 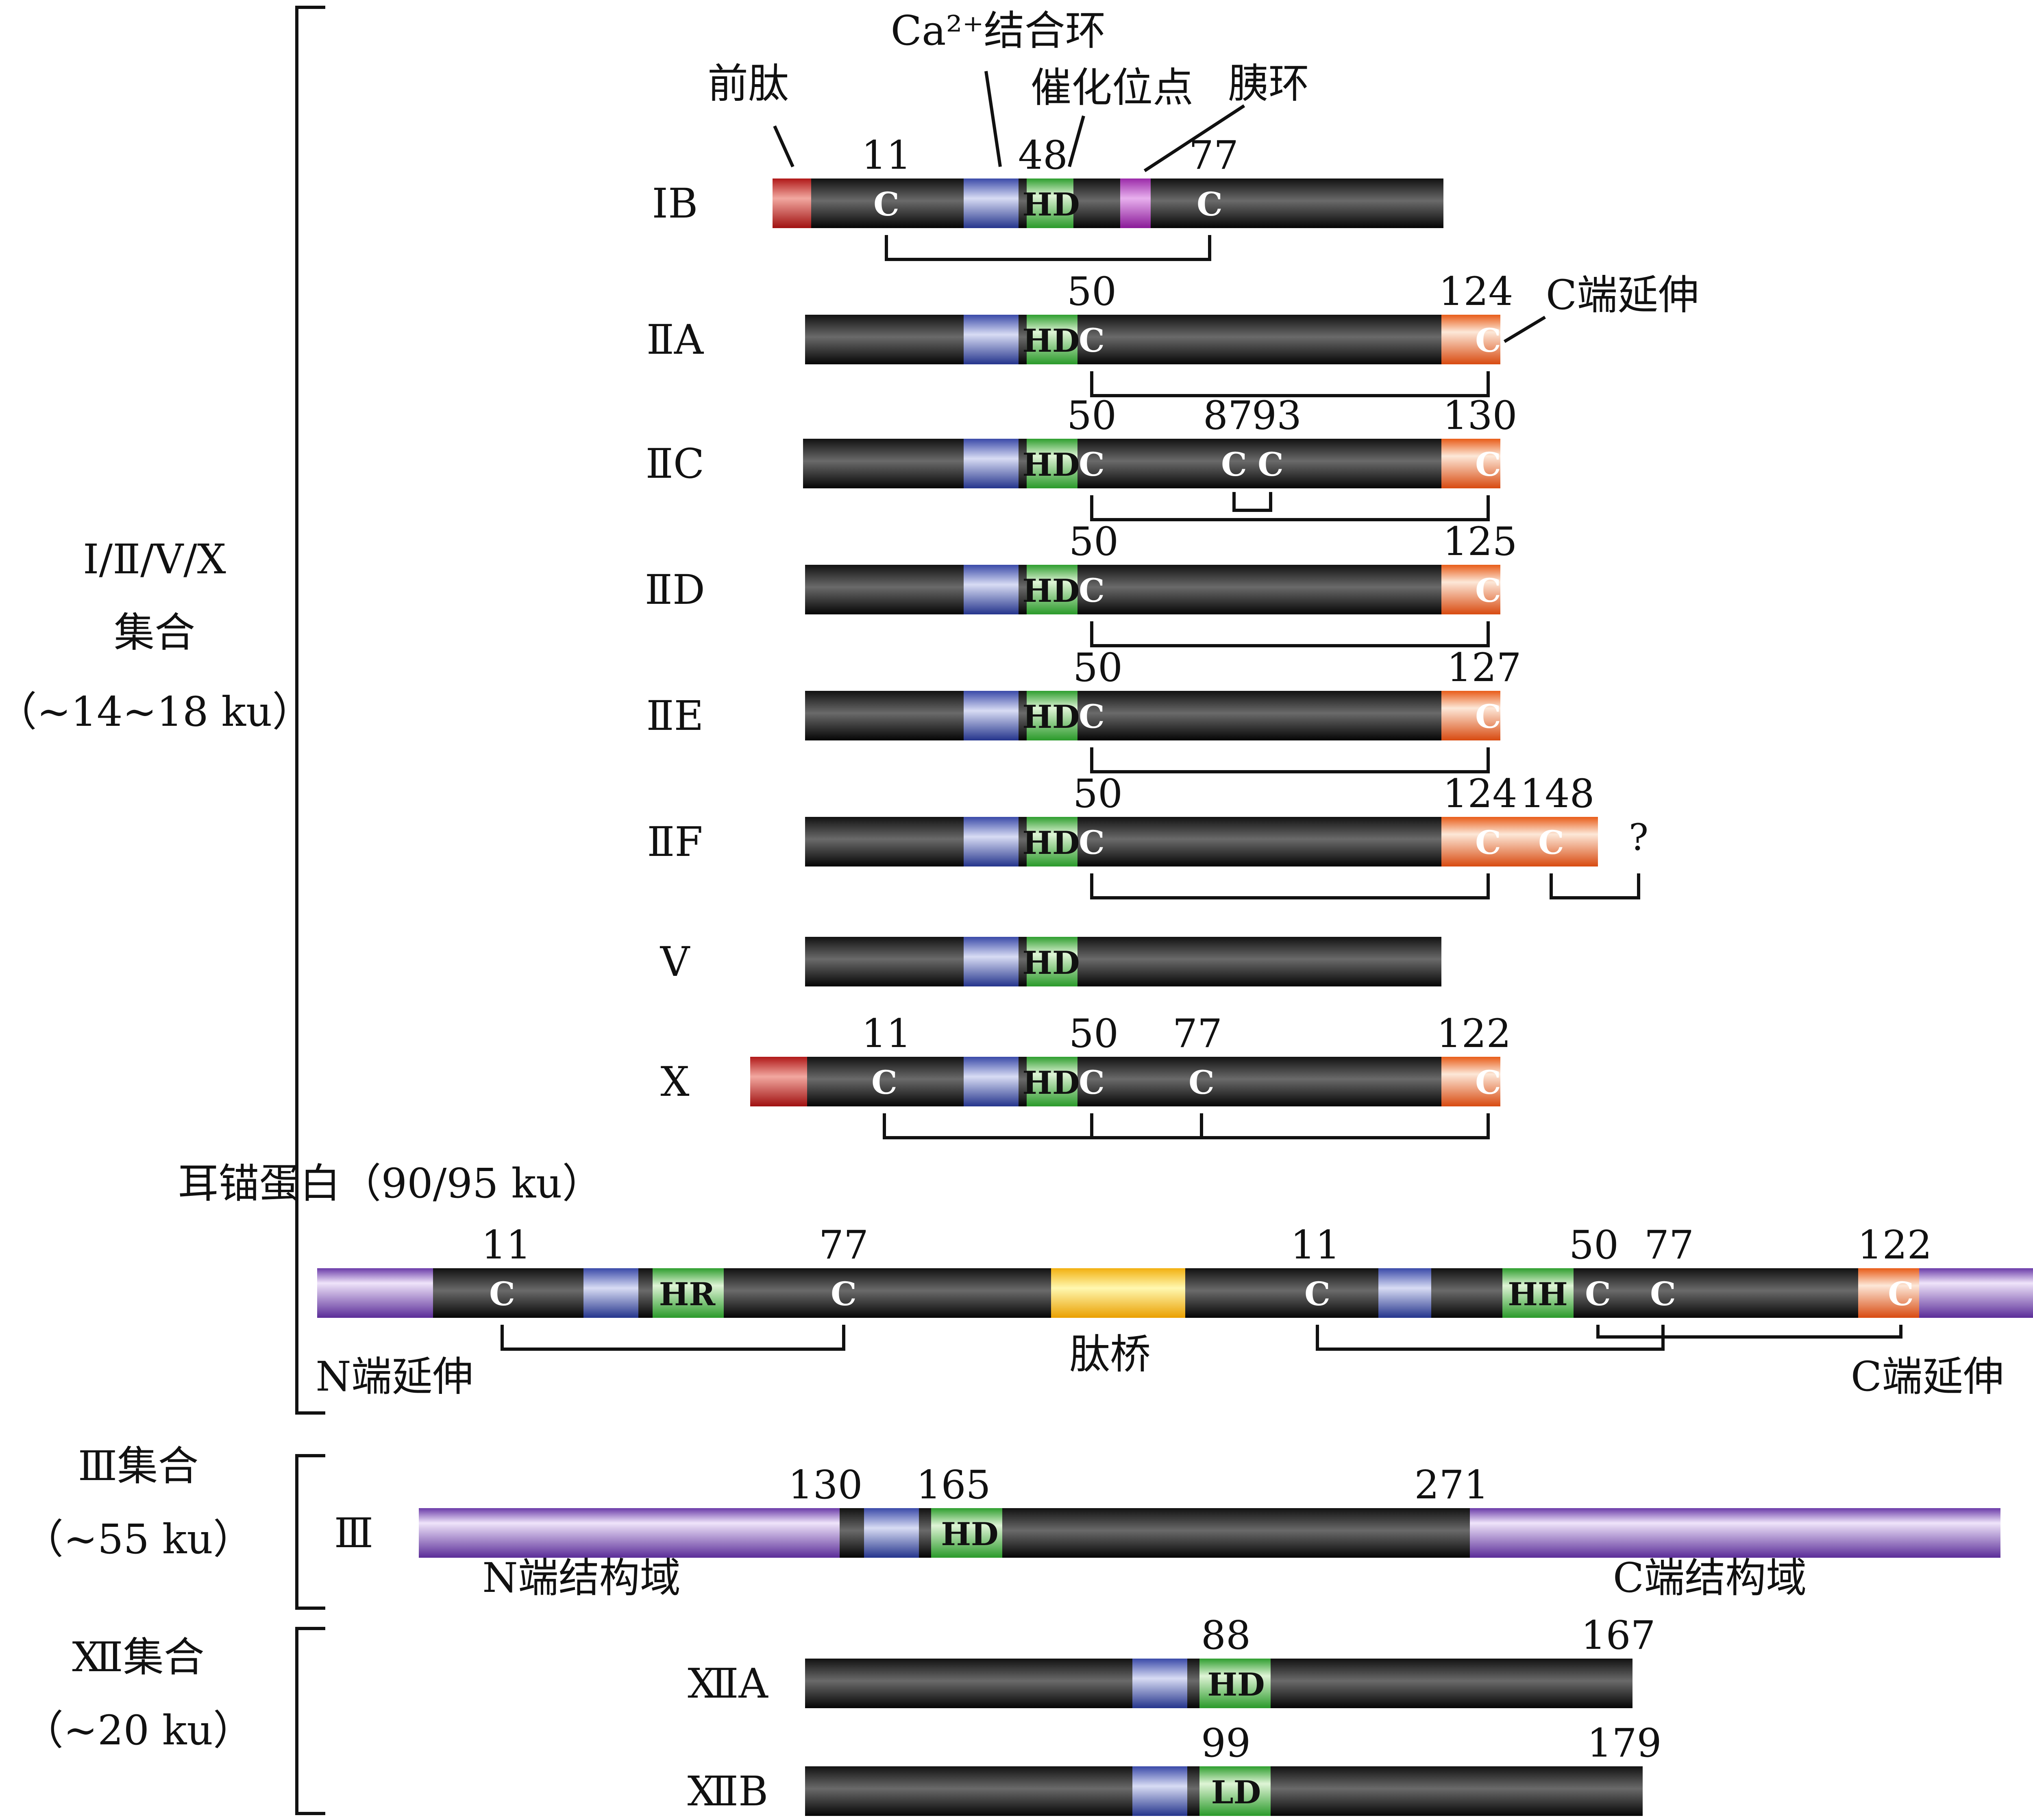 What do you see at coordinates (1226, 1743) in the screenshot?
I see `residue-number: 99` at bounding box center [1226, 1743].